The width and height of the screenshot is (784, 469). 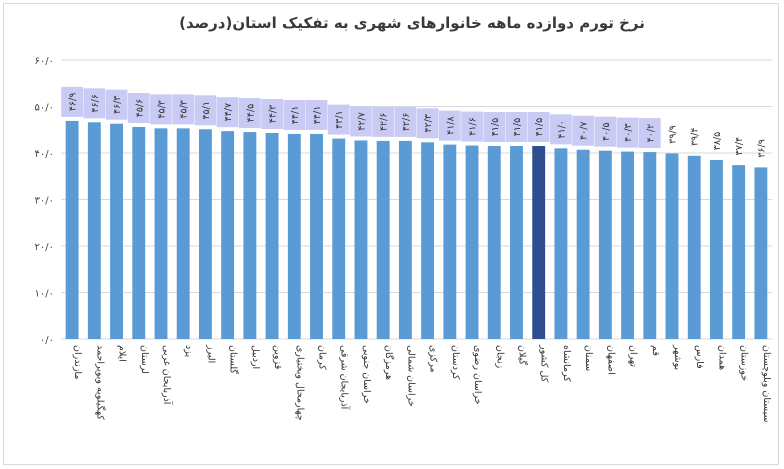 What do you see at coordinates (655, 350) in the screenshot?
I see `category-label-text: قم` at bounding box center [655, 350].